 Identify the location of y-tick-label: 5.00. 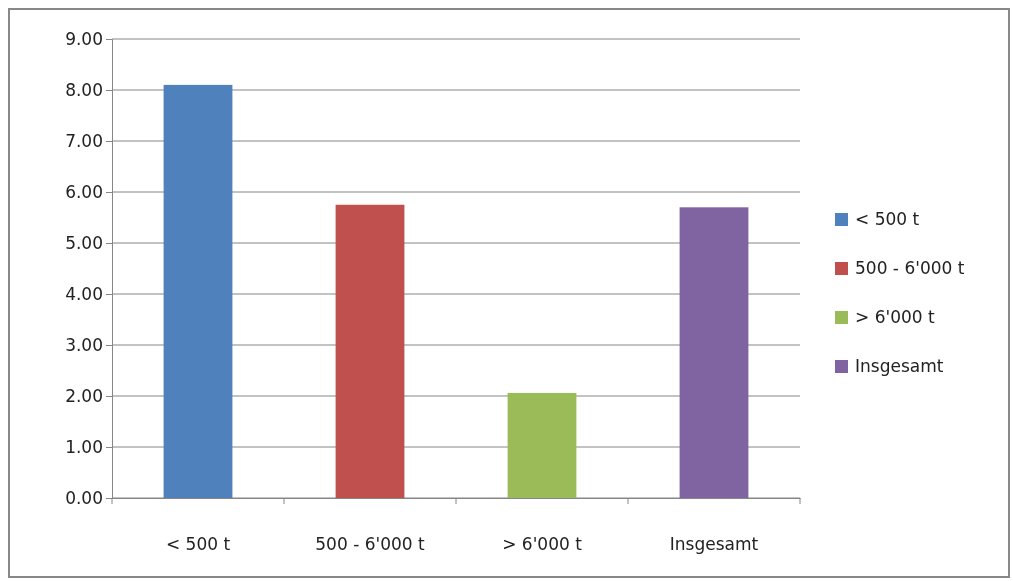
(84, 242).